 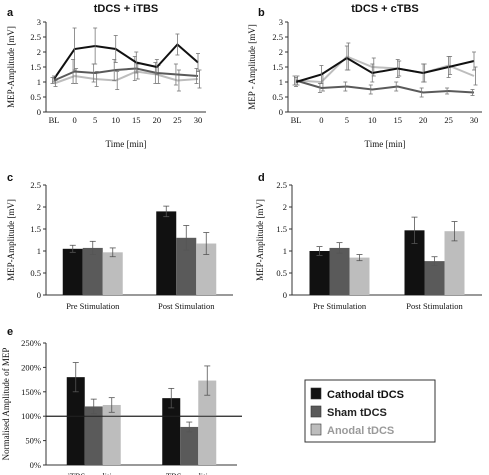 I want to click on y-tick-label: 200%, so click(x=31, y=367).